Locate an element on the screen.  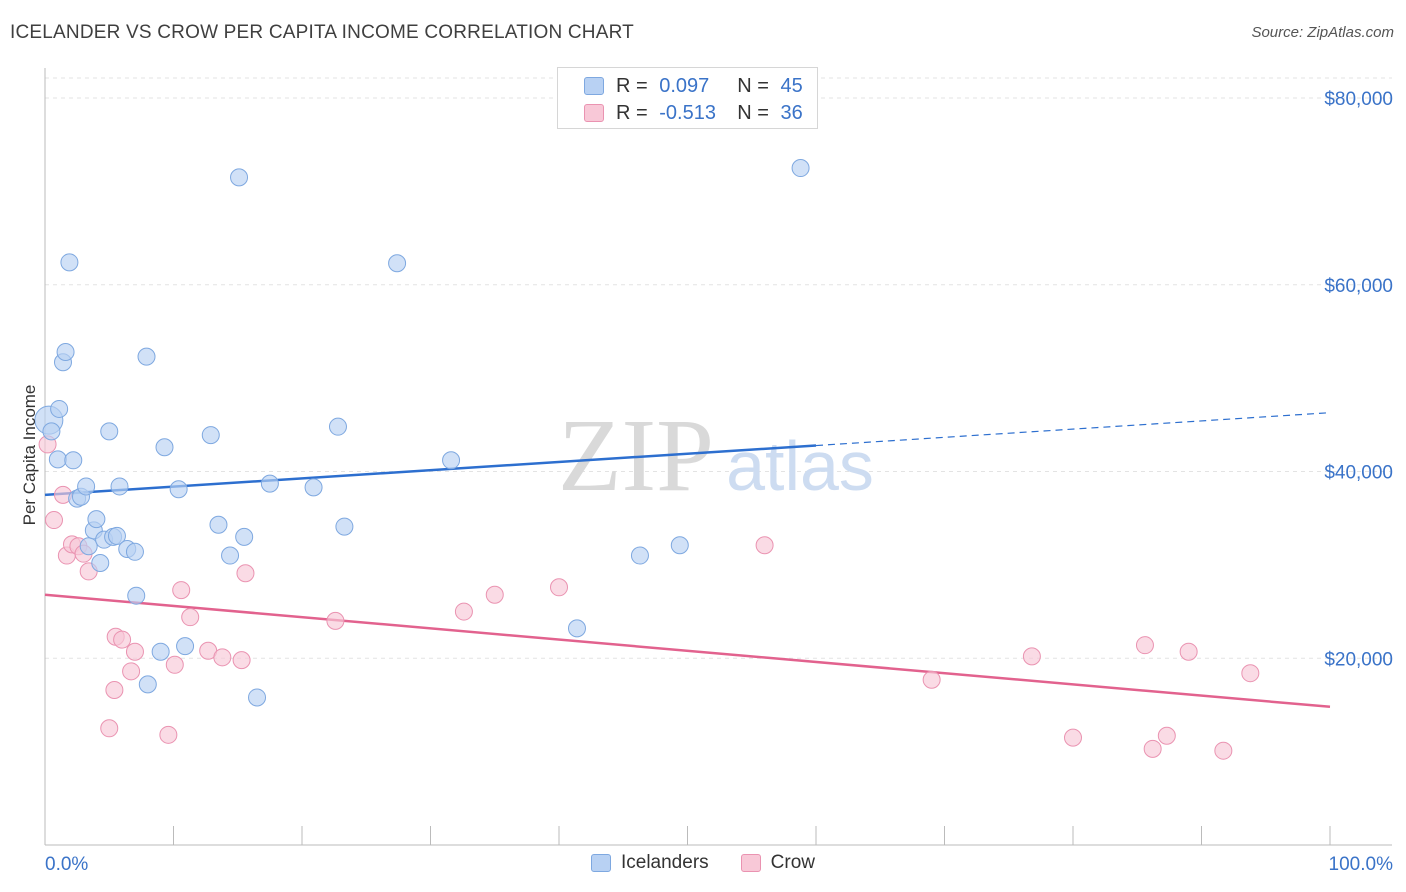
y-tick-label: $60,000 is located at coordinates (1358, 286).